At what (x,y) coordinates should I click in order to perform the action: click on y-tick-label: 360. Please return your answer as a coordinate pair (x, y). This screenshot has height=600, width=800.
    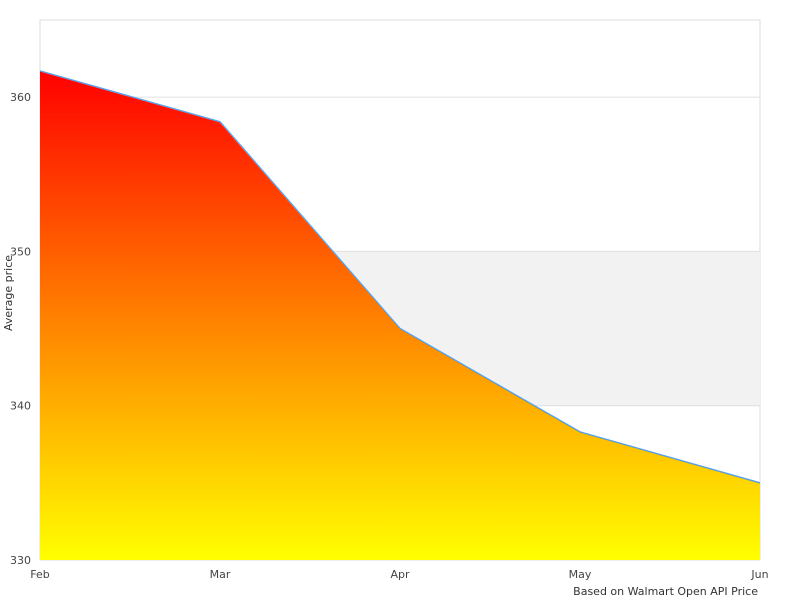
    Looking at the image, I should click on (20, 97).